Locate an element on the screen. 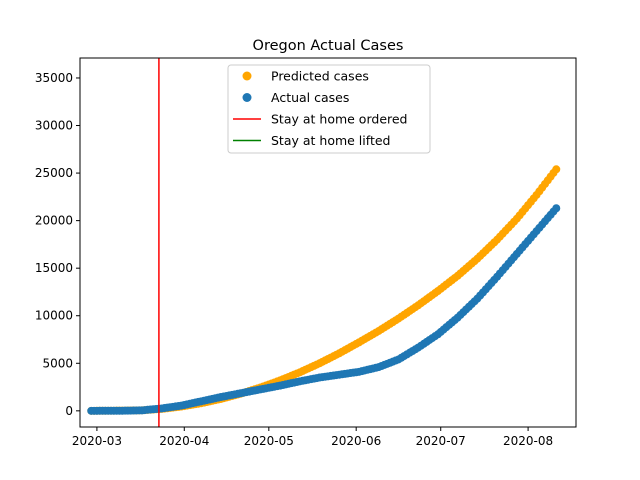 This screenshot has height=480, width=640. legend-item: Predicted cases is located at coordinates (305, 76).